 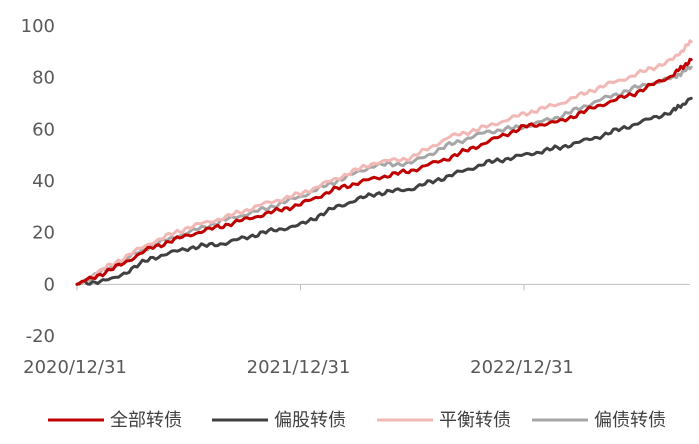 I want to click on y-tick-label: 0, so click(x=49, y=284).